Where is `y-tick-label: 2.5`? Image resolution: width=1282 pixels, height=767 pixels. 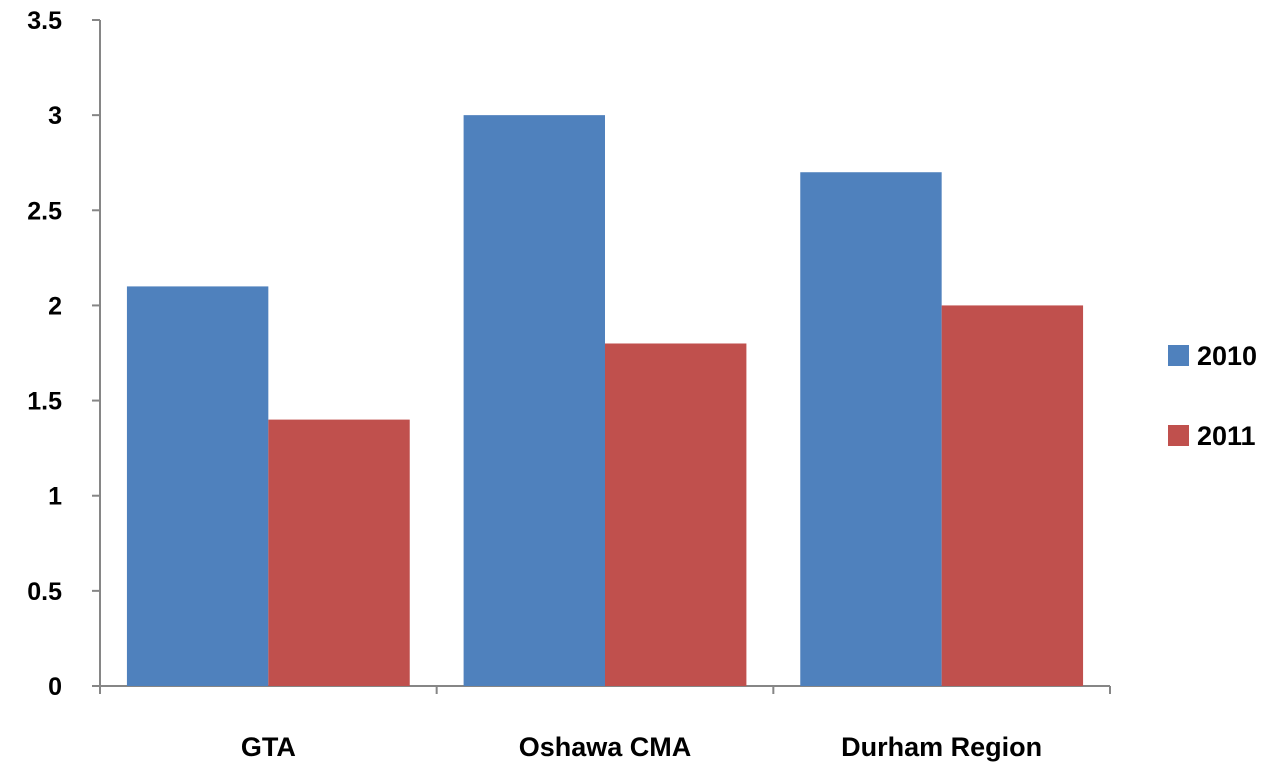 y-tick-label: 2.5 is located at coordinates (44, 211).